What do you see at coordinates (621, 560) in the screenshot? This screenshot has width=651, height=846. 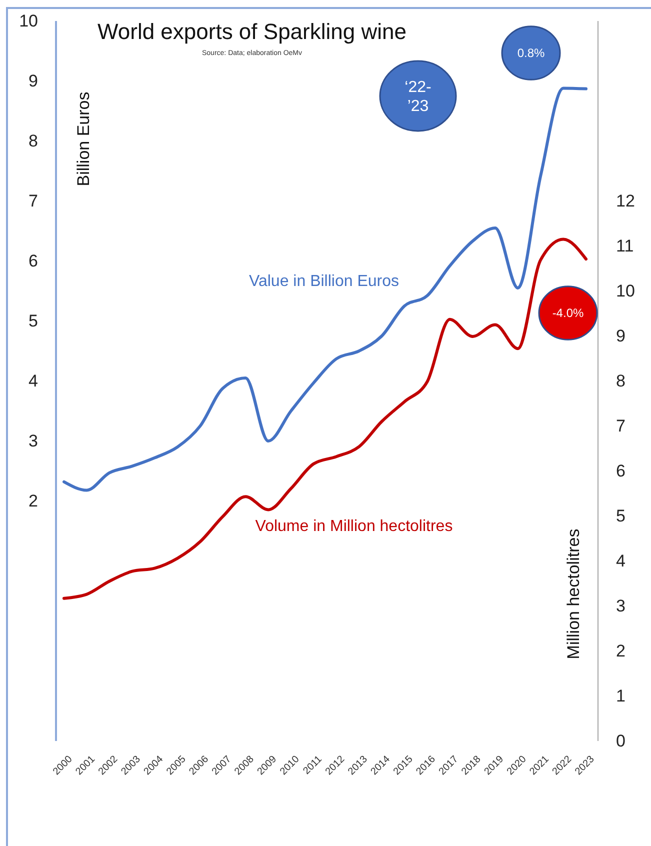 I see `y2-tick-label: 4` at bounding box center [621, 560].